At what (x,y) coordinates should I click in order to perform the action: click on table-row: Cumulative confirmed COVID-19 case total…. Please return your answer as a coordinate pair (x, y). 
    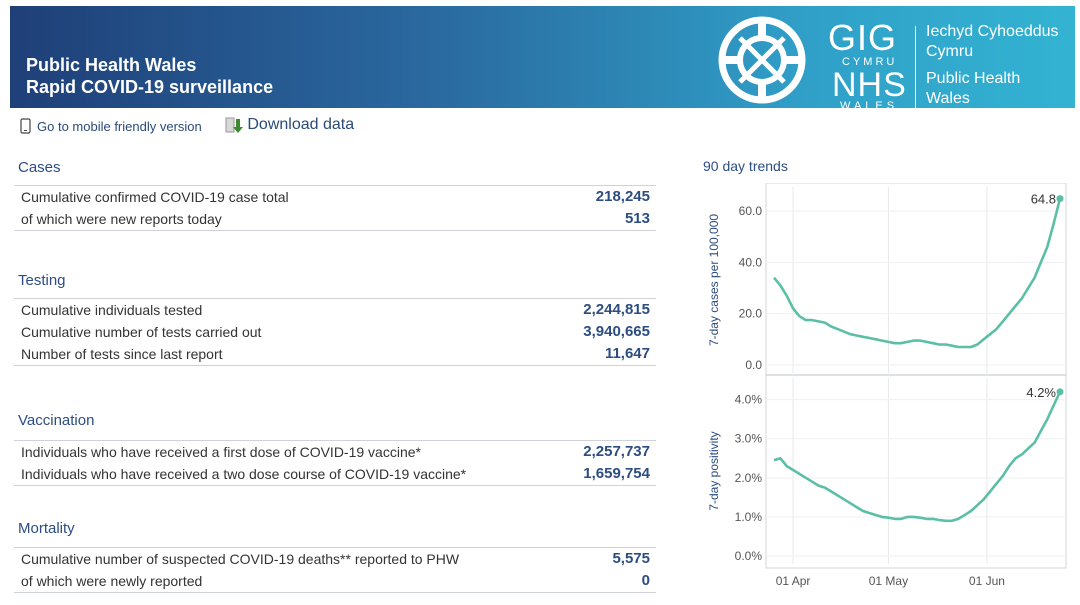
    Looking at the image, I should click on (335, 197).